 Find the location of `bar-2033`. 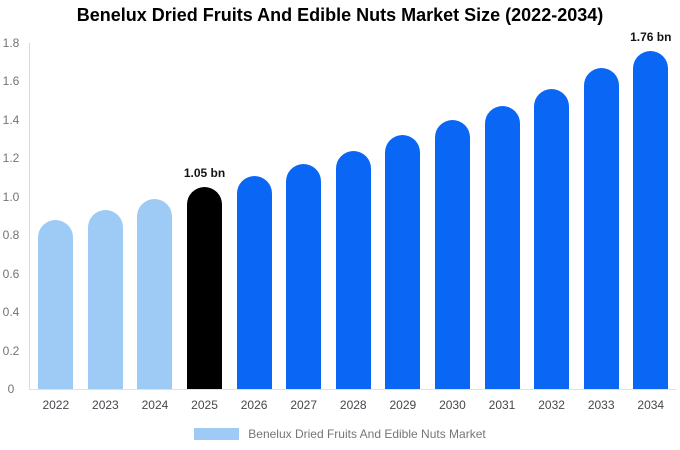

bar-2033 is located at coordinates (601, 228).